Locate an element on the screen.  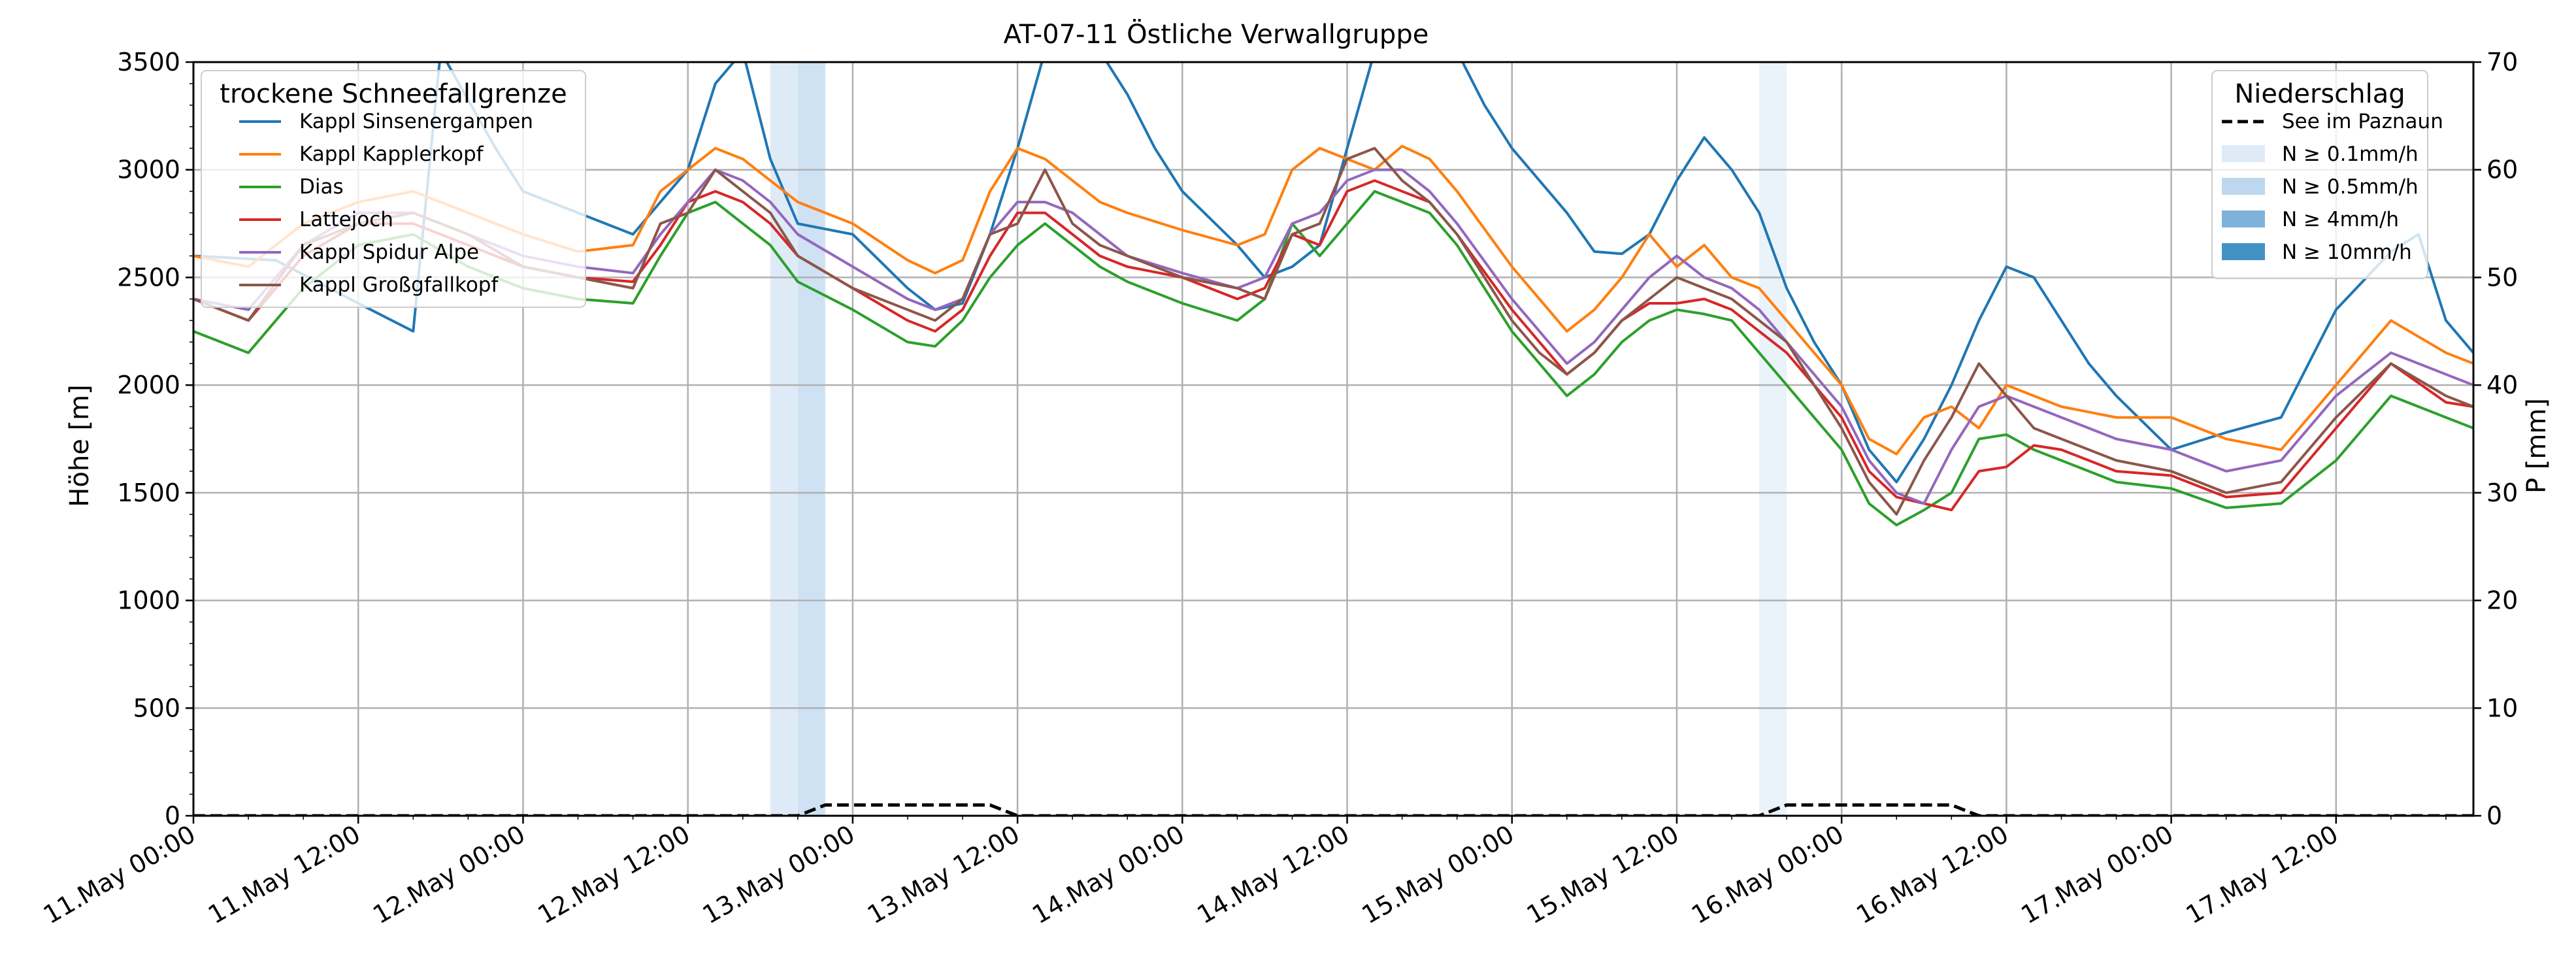
legend-label-0: Kappl Sinsenergampen is located at coordinates (416, 122).